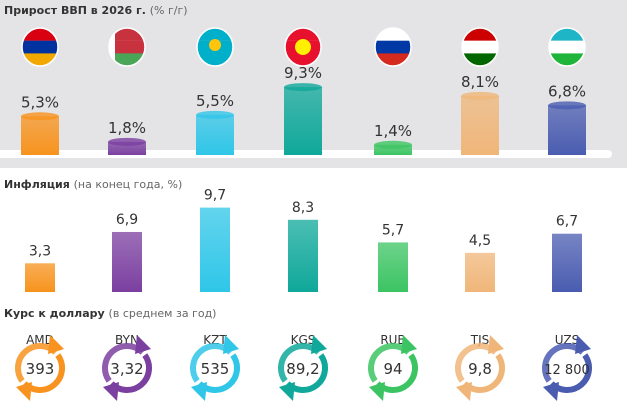  I want to click on currency-code: RUB, so click(392, 340).